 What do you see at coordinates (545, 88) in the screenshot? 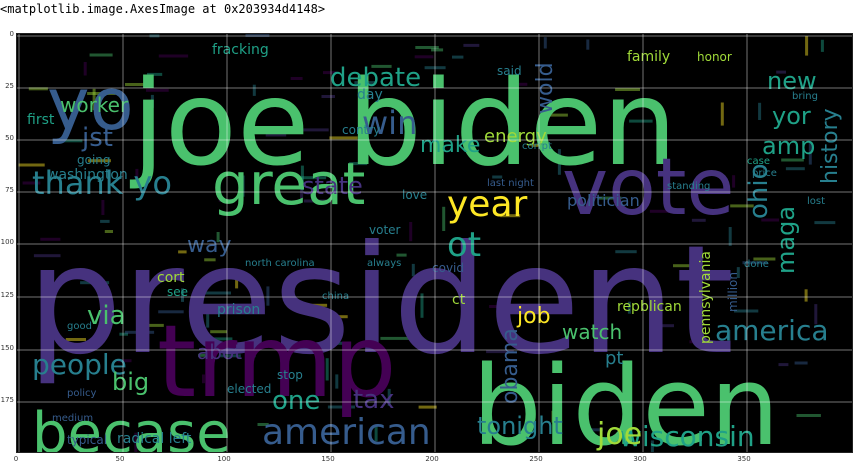
I see `word-wold: wold` at bounding box center [545, 88].